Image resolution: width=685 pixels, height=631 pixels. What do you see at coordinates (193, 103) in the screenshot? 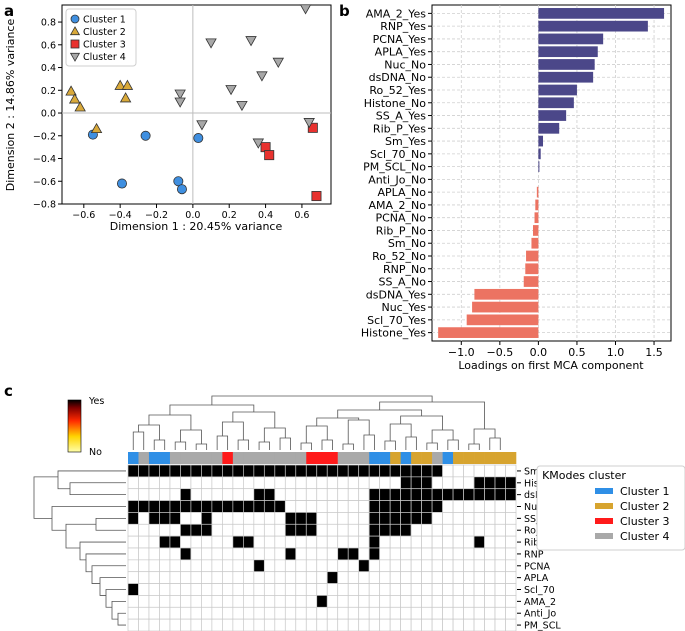
I see `scatter-points` at bounding box center [193, 103].